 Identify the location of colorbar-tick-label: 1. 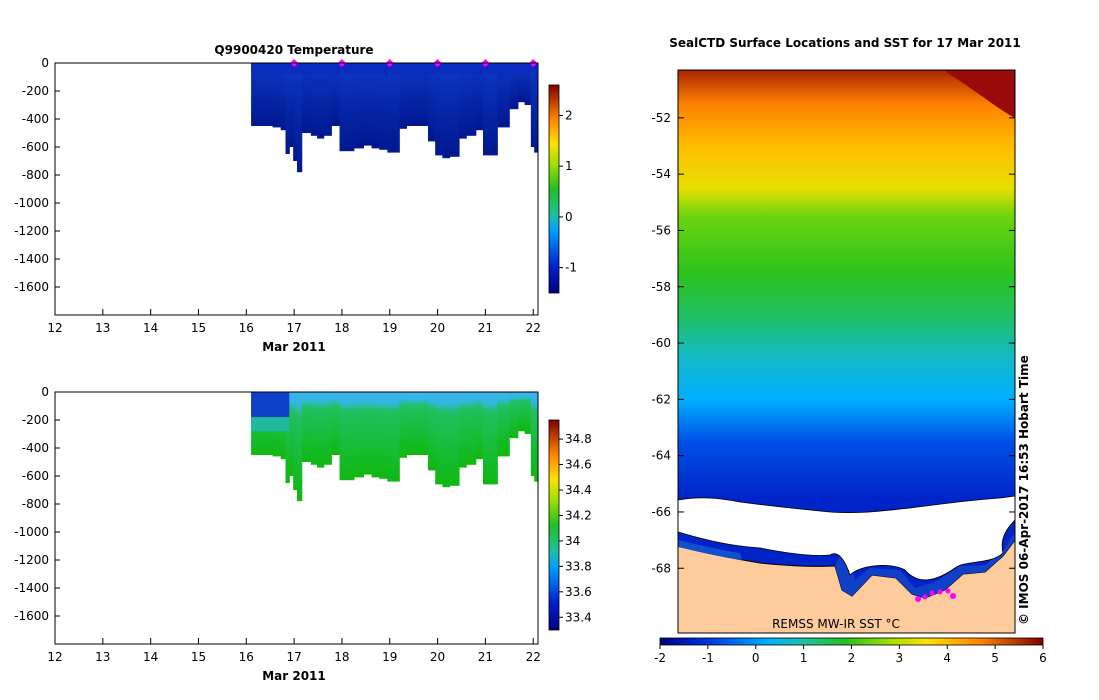
(569, 166).